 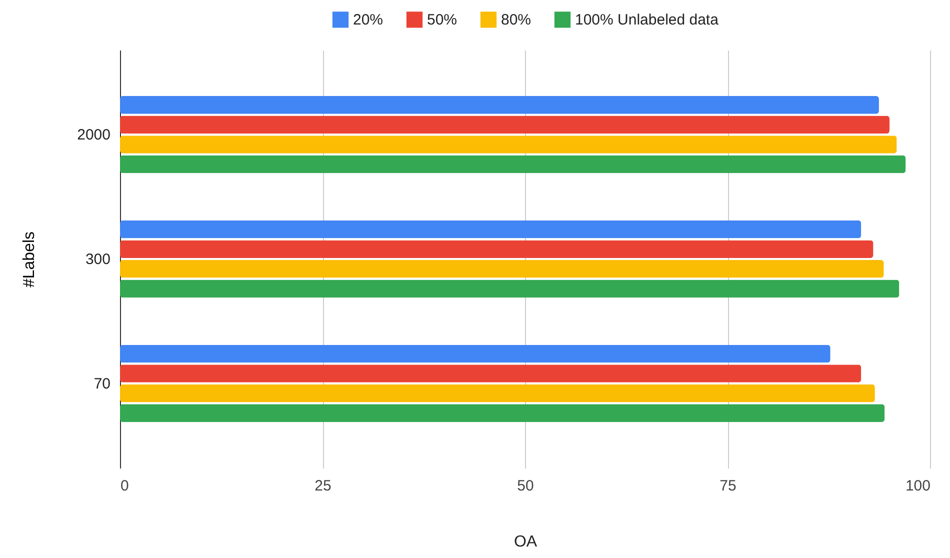 What do you see at coordinates (323, 486) in the screenshot?
I see `x-tick-label: 25` at bounding box center [323, 486].